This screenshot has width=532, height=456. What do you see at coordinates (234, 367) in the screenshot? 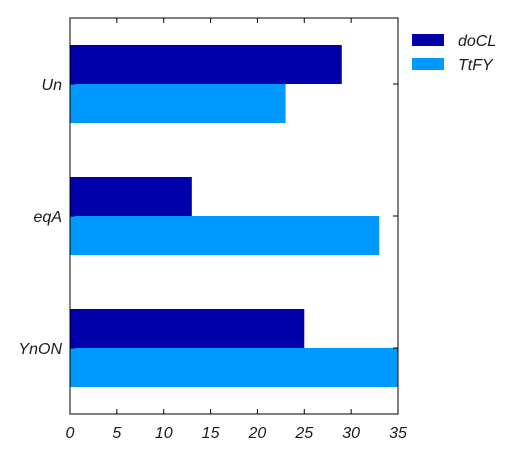
I see `bar-TtFY-YnON` at bounding box center [234, 367].